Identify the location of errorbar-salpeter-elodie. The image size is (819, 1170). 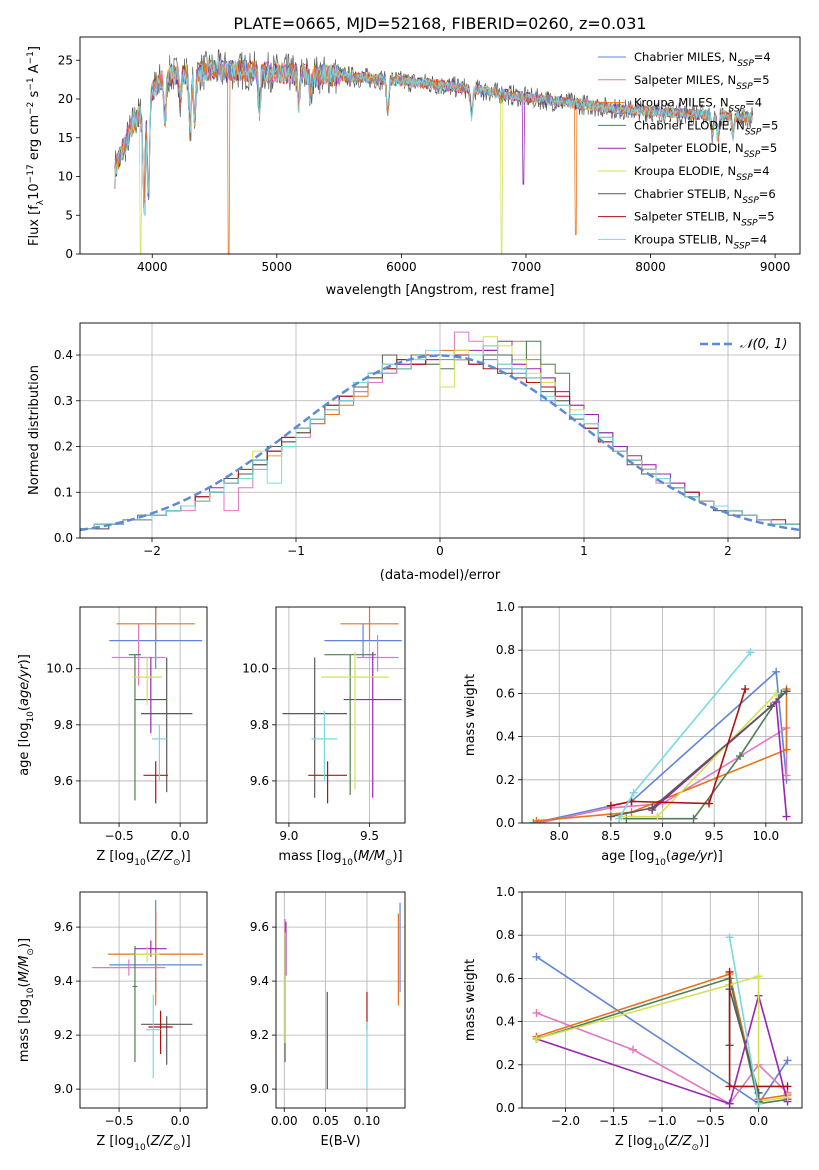
(150, 695).